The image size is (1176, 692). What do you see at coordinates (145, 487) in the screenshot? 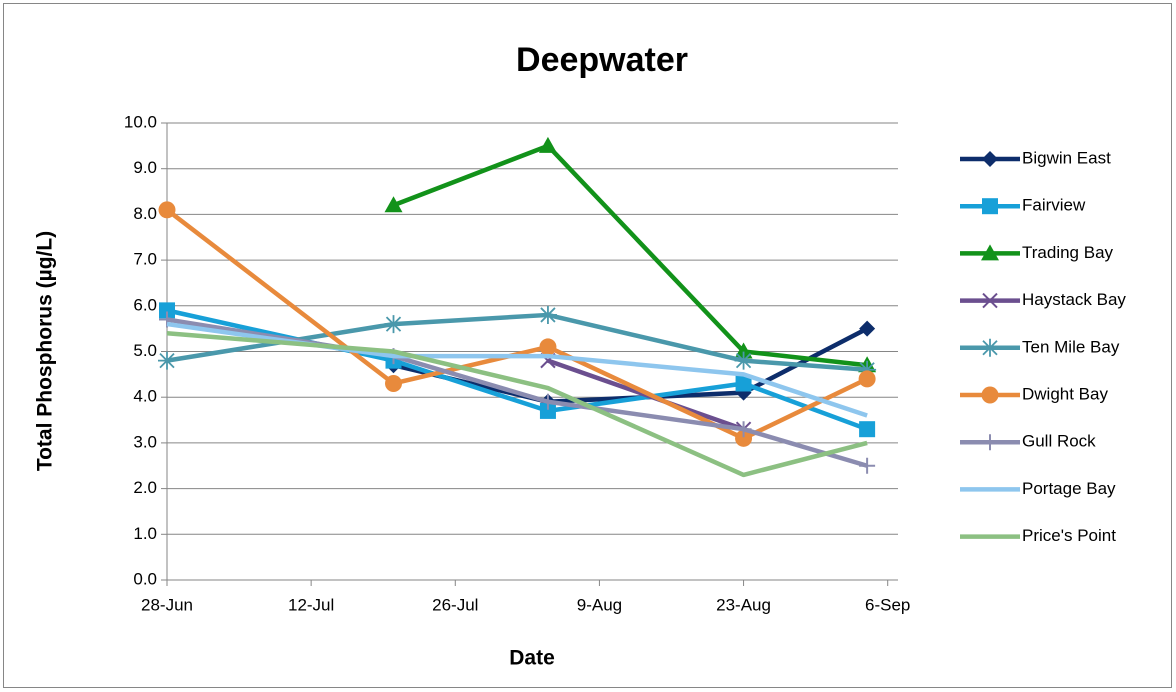
I see `y-tick-label: 2.0` at bounding box center [145, 487].